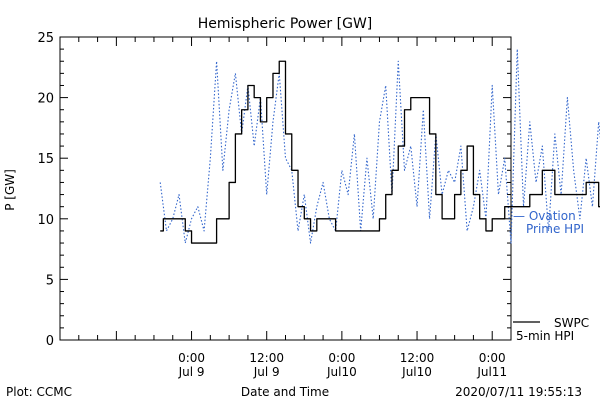  What do you see at coordinates (45, 99) in the screenshot?
I see `y-tick-label: 20` at bounding box center [45, 99].